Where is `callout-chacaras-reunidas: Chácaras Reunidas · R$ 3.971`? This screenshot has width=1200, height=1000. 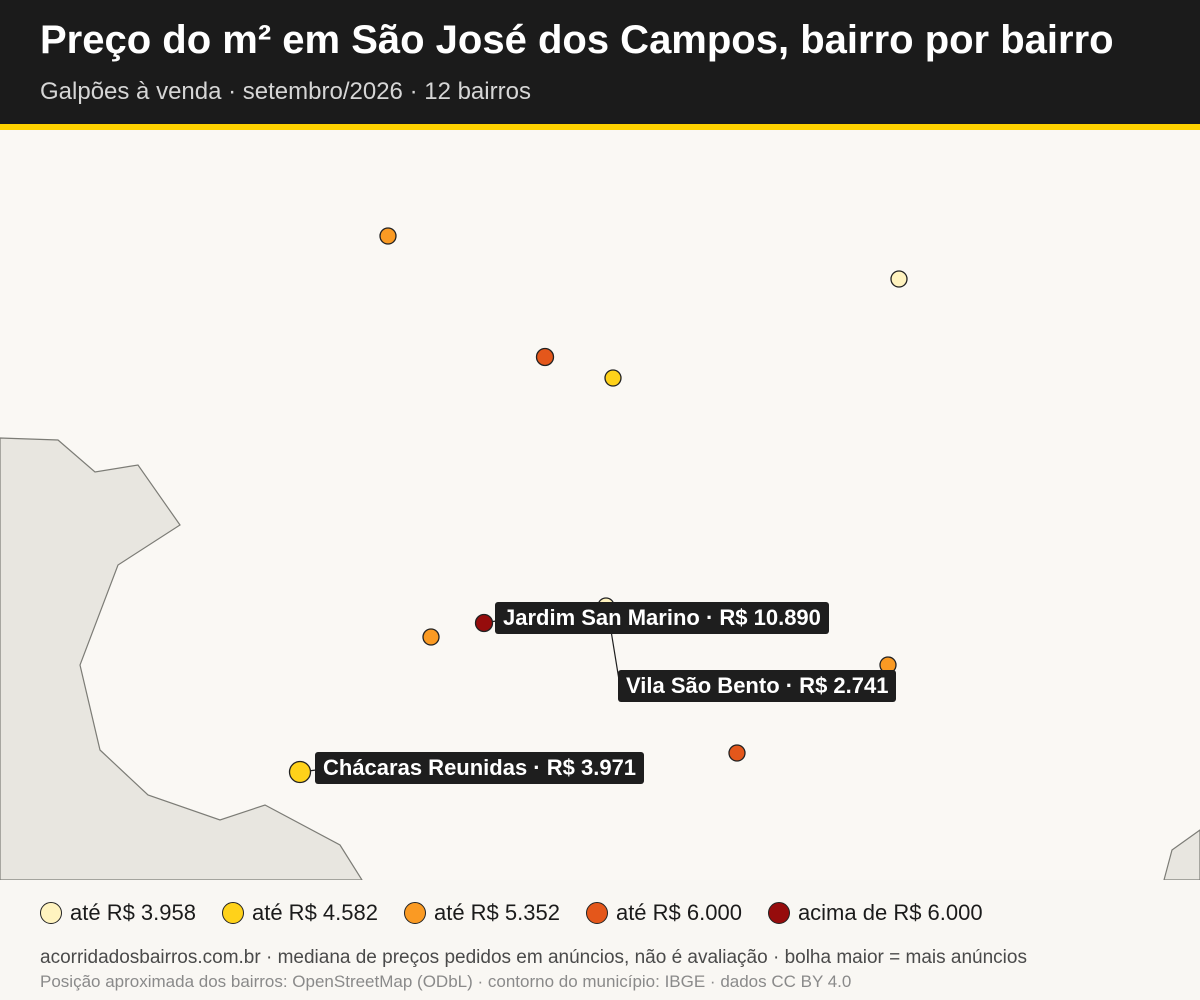
callout-chacaras-reunidas: Chácaras Reunidas · R$ 3.971 is located at coordinates (480, 768).